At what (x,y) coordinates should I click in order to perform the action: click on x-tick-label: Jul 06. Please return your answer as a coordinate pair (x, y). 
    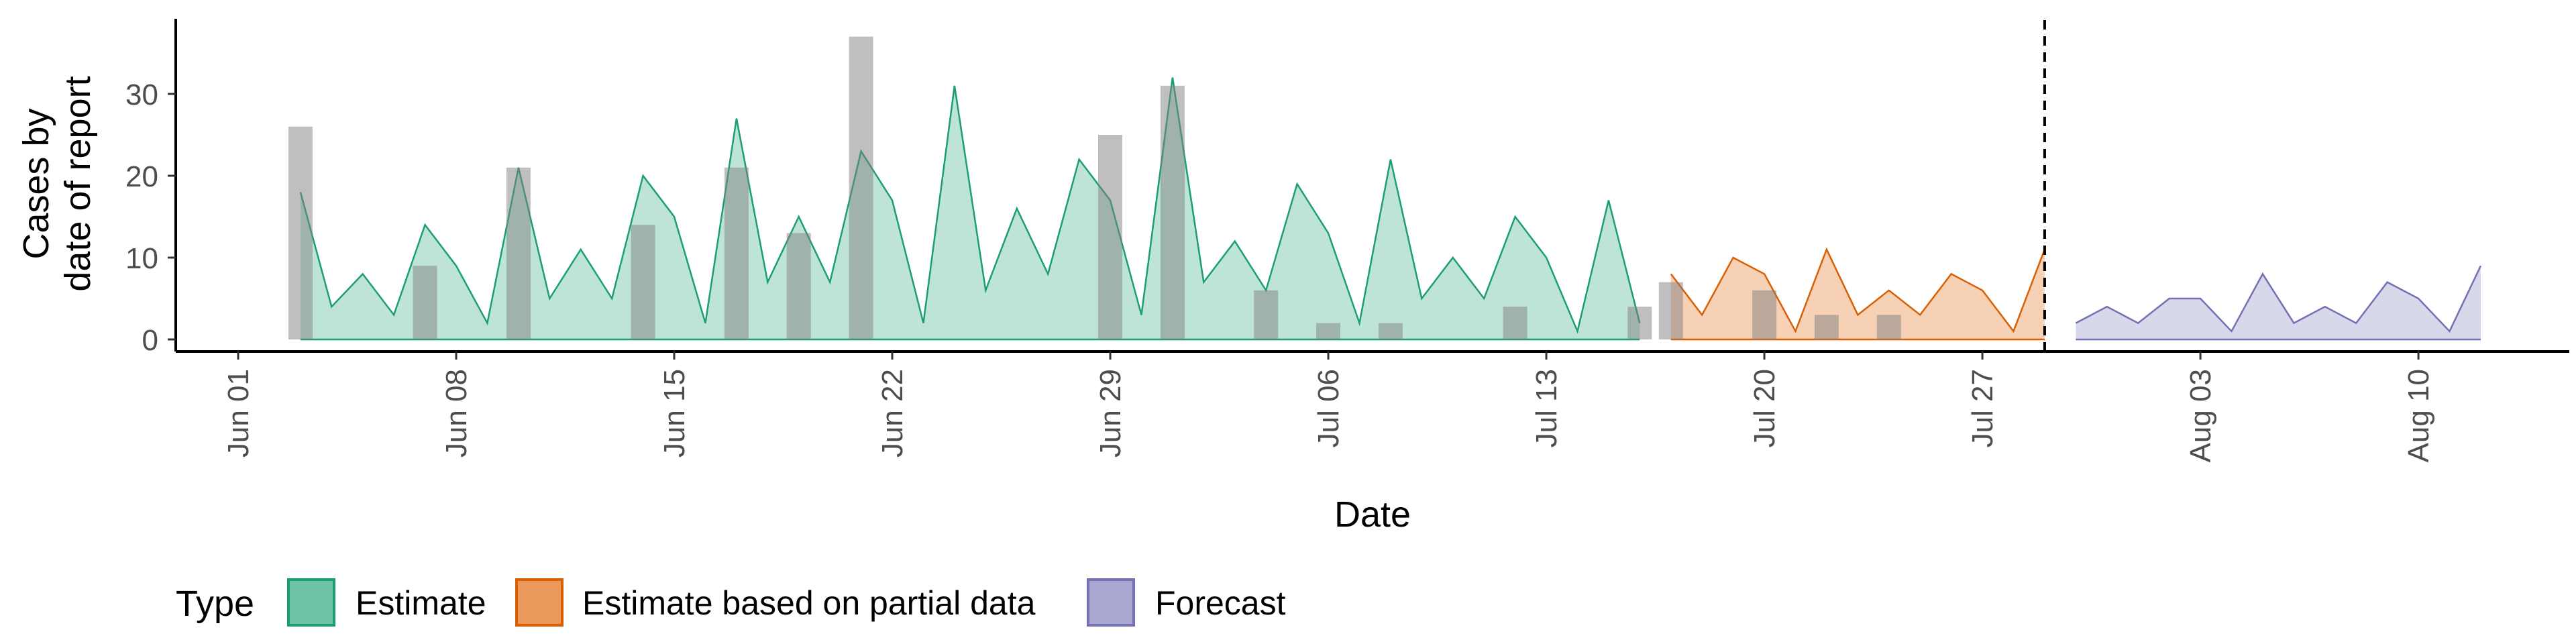
    Looking at the image, I should click on (1328, 408).